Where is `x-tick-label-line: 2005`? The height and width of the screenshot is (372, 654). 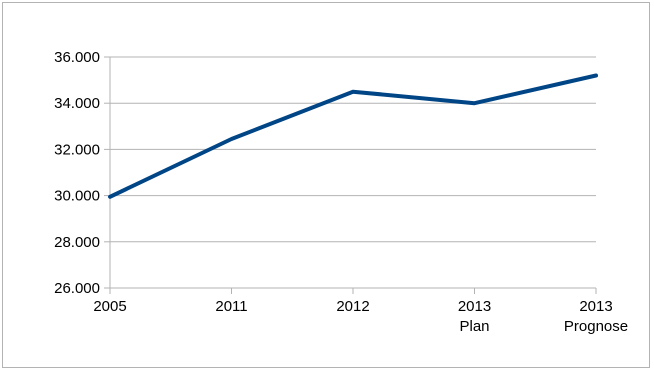 x-tick-label-line: 2005 is located at coordinates (109, 306).